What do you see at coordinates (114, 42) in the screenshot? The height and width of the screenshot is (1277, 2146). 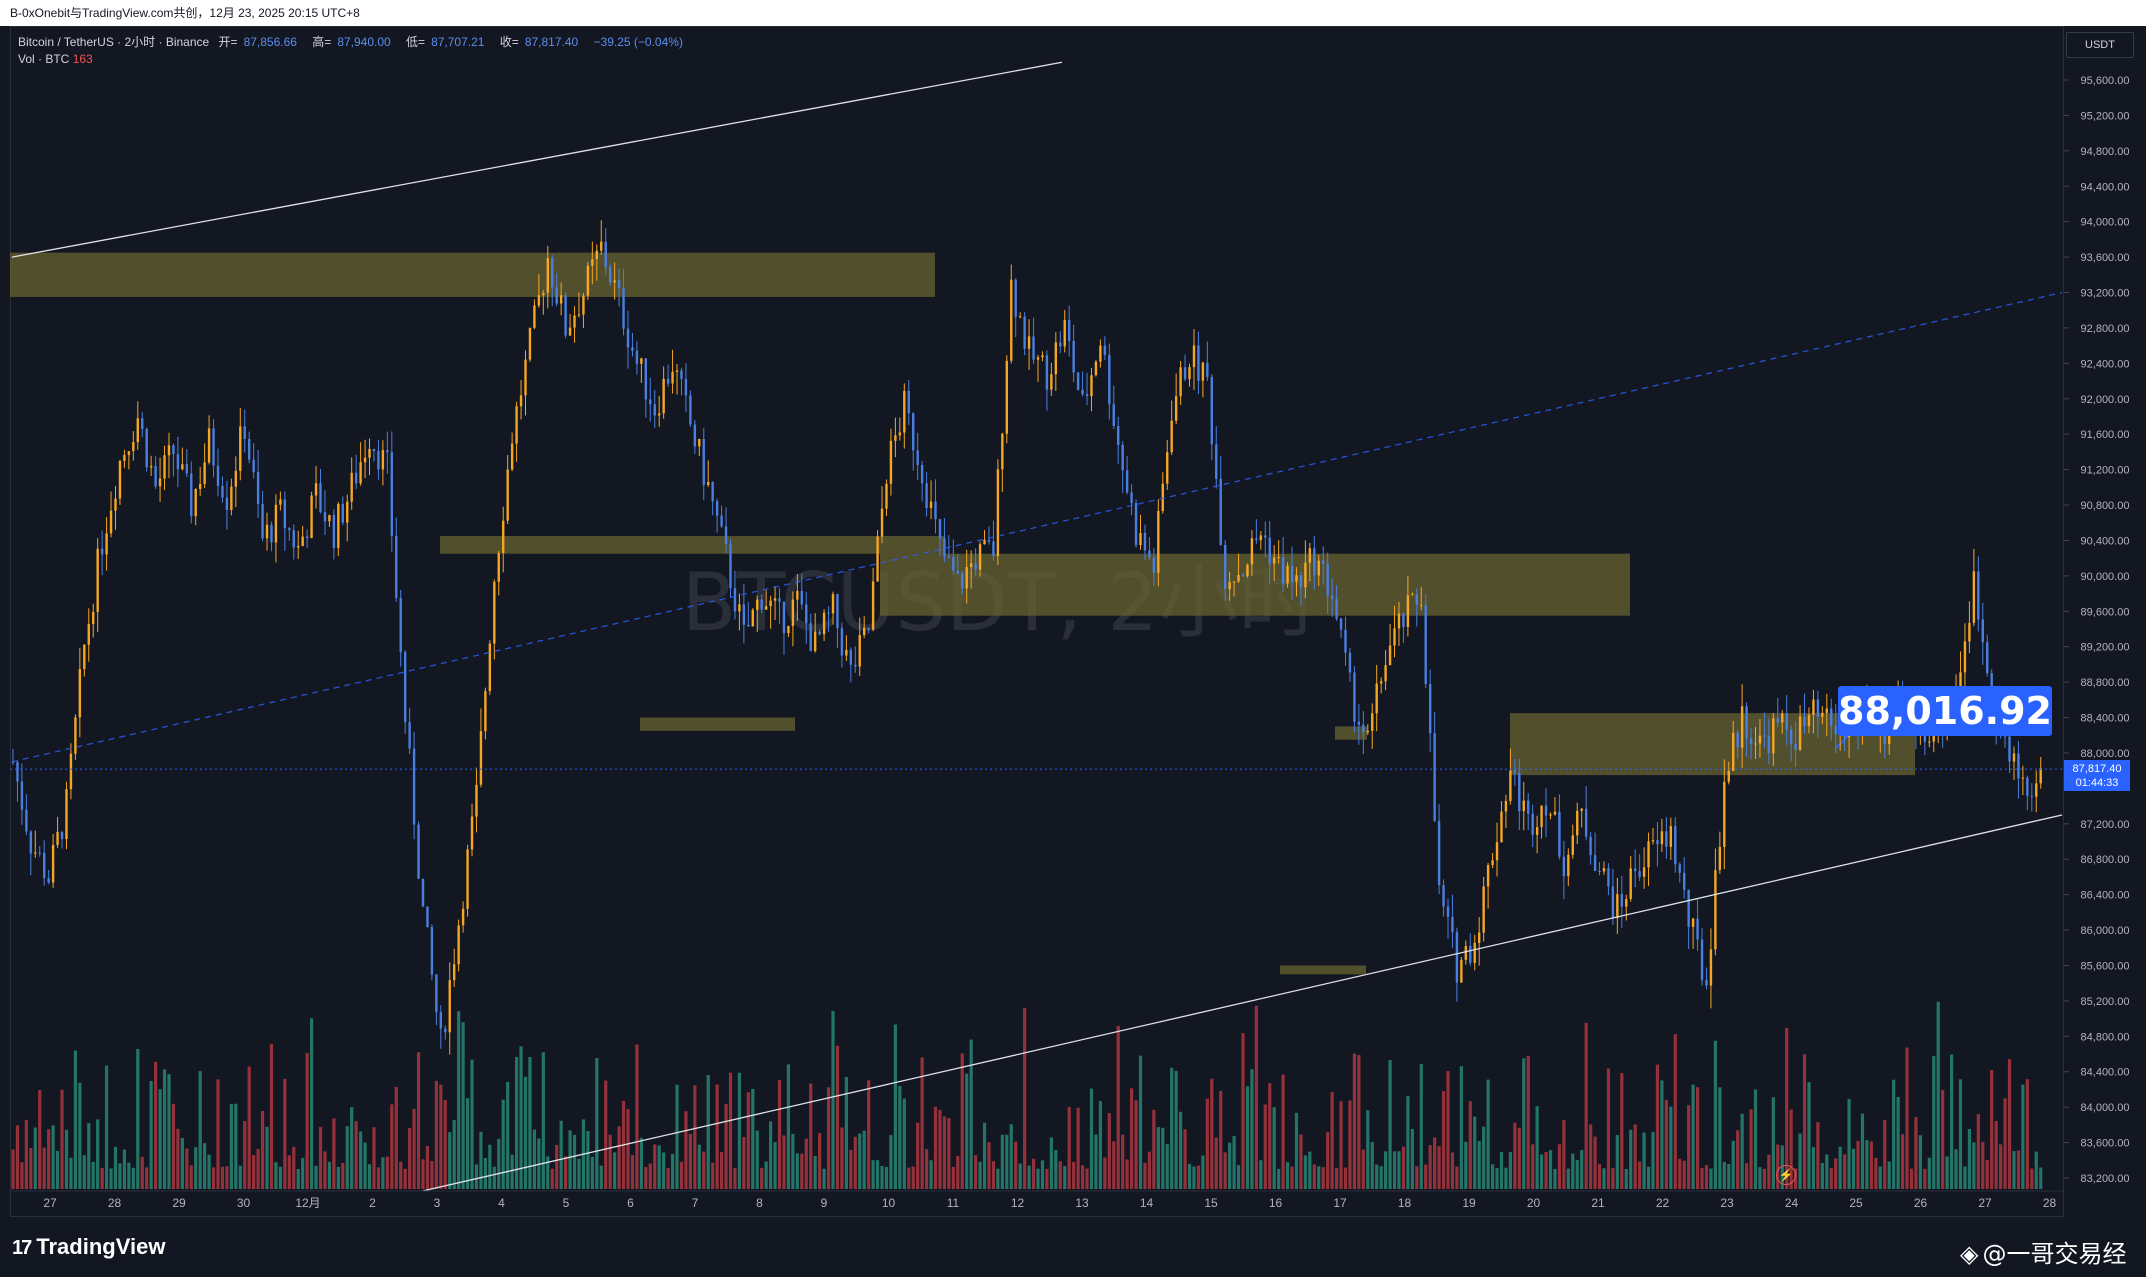 I see `symbol-name: Bitcoin / TetherUS · 2小时 · Binance` at bounding box center [114, 42].